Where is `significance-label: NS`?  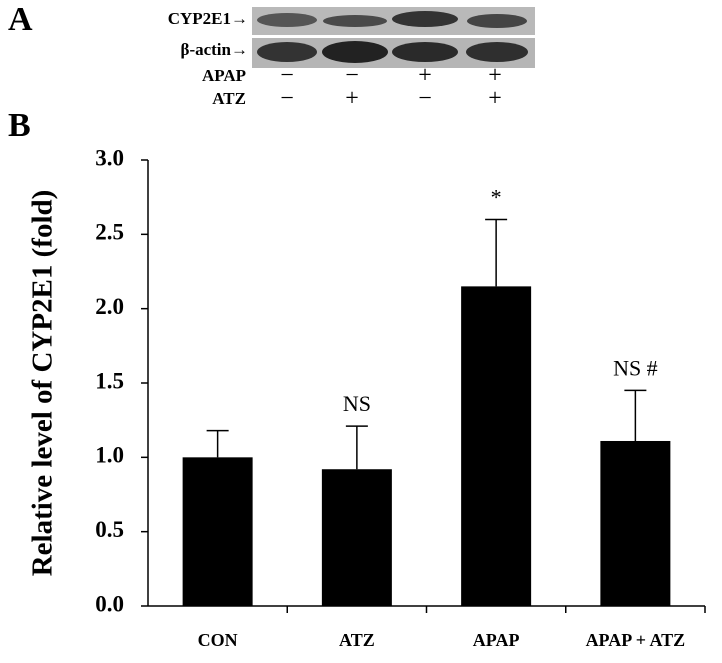
significance-label: NS is located at coordinates (357, 403).